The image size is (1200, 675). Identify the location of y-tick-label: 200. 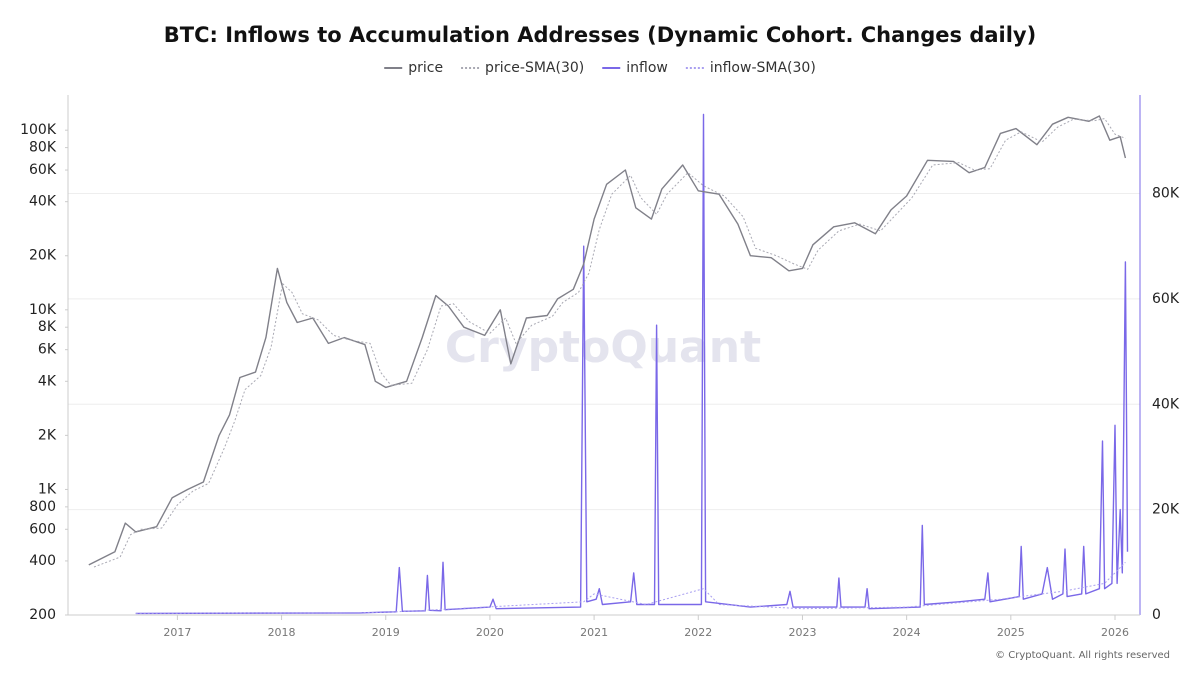
(42, 615).